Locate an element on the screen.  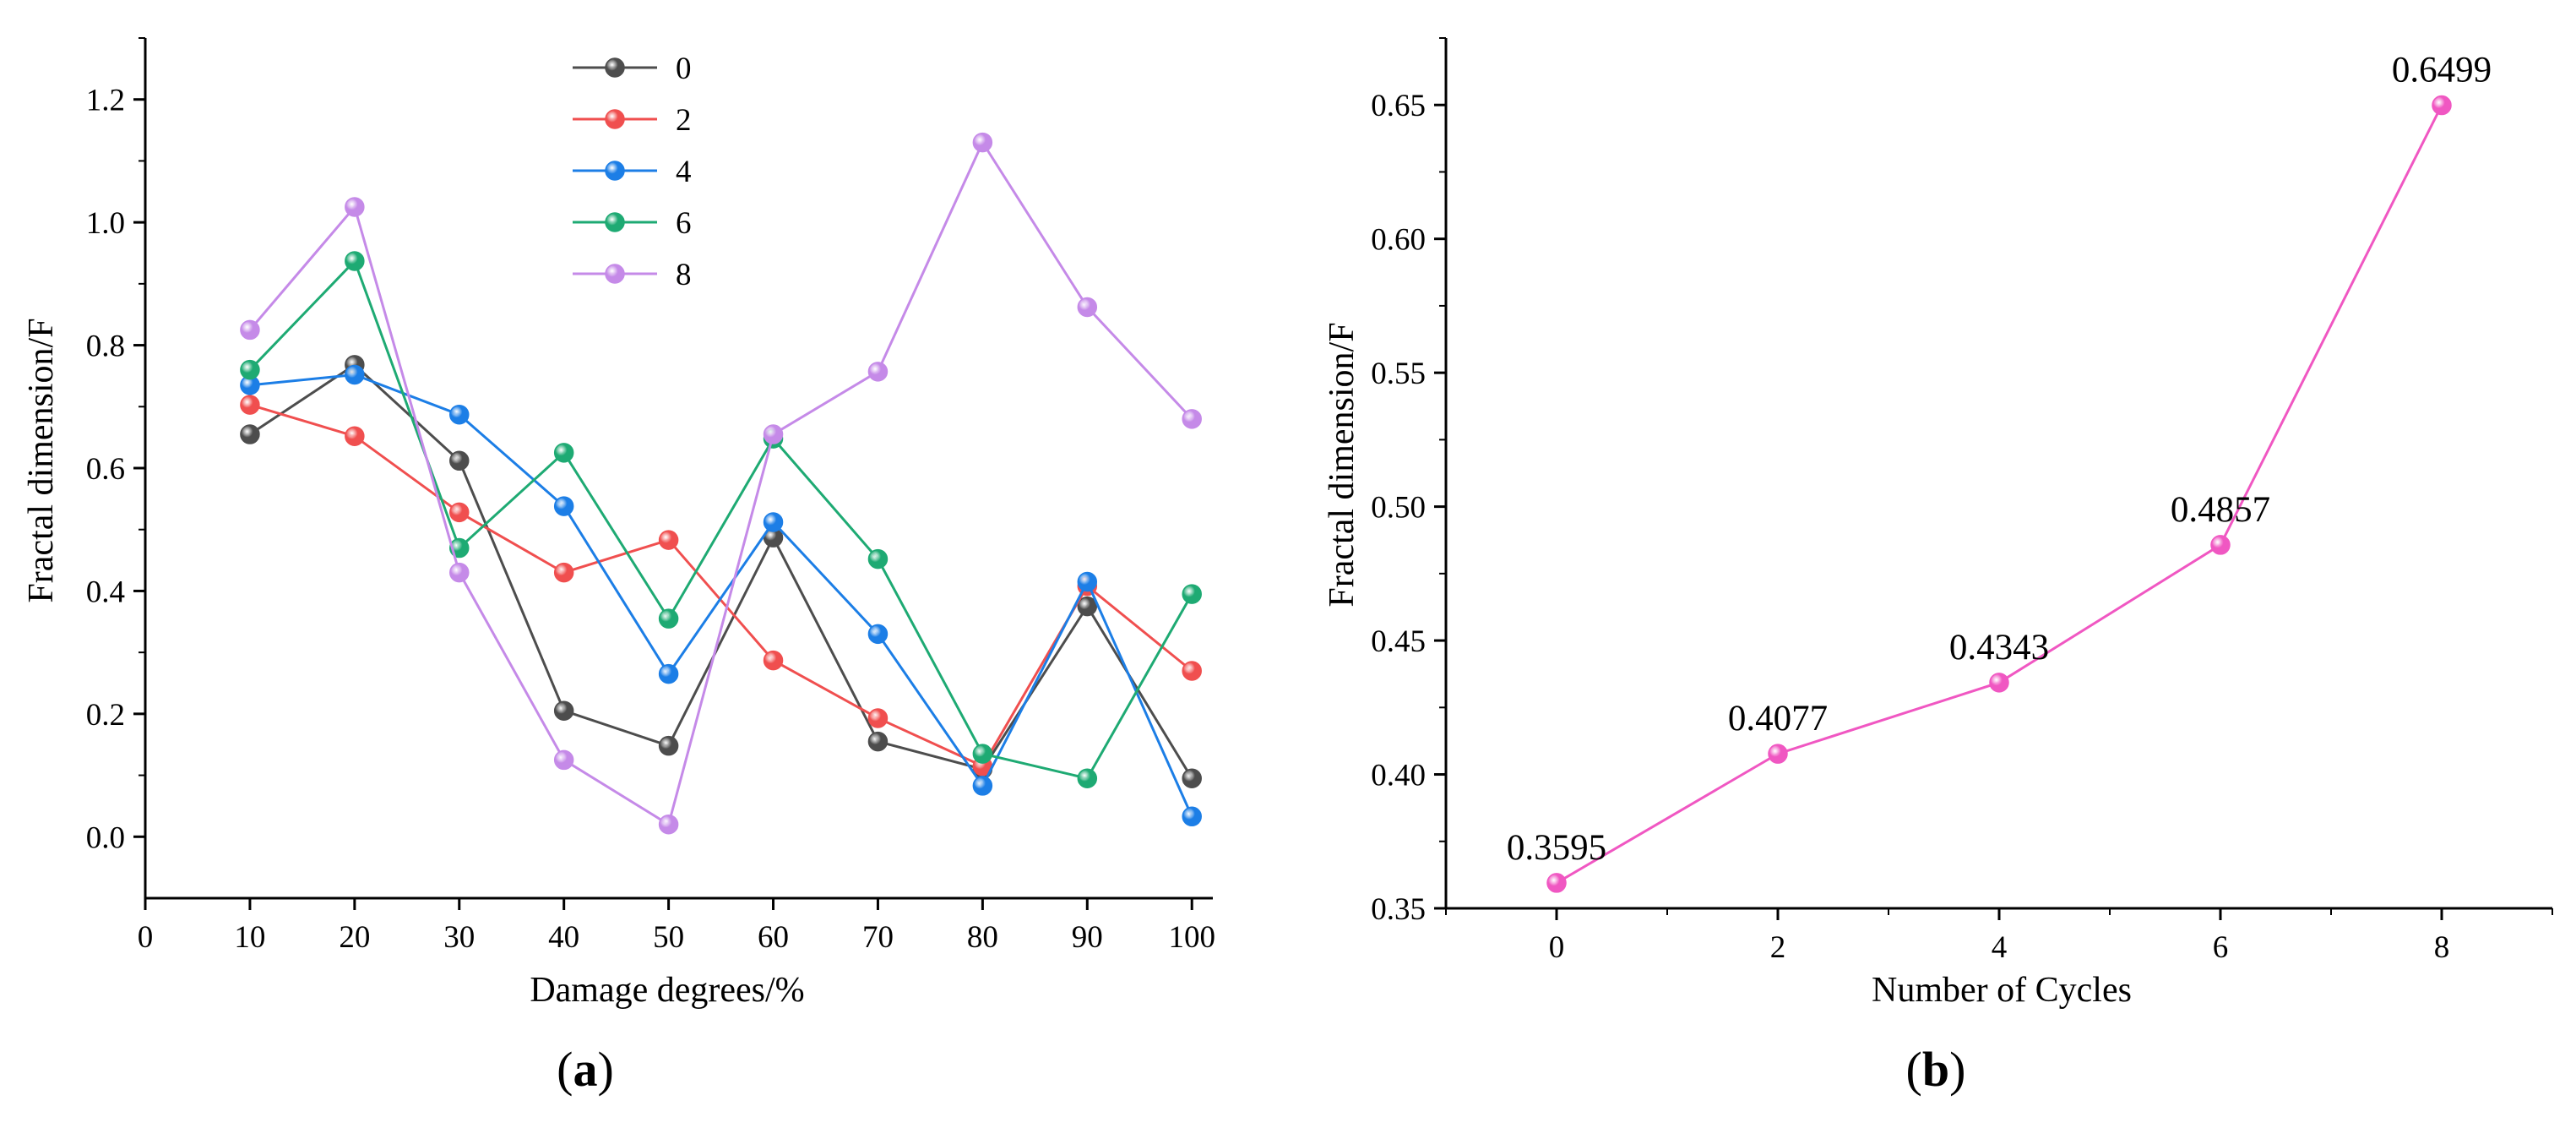
panel-a-xtick-label: 90 is located at coordinates (1087, 938).